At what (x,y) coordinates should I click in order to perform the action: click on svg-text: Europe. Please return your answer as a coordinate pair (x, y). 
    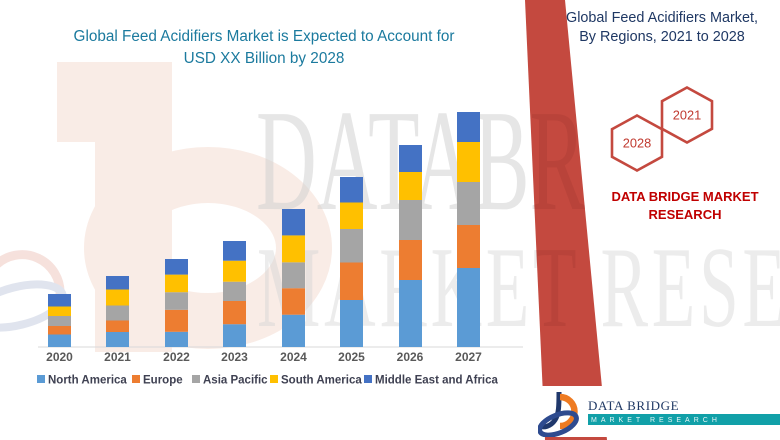
    Looking at the image, I should click on (163, 381).